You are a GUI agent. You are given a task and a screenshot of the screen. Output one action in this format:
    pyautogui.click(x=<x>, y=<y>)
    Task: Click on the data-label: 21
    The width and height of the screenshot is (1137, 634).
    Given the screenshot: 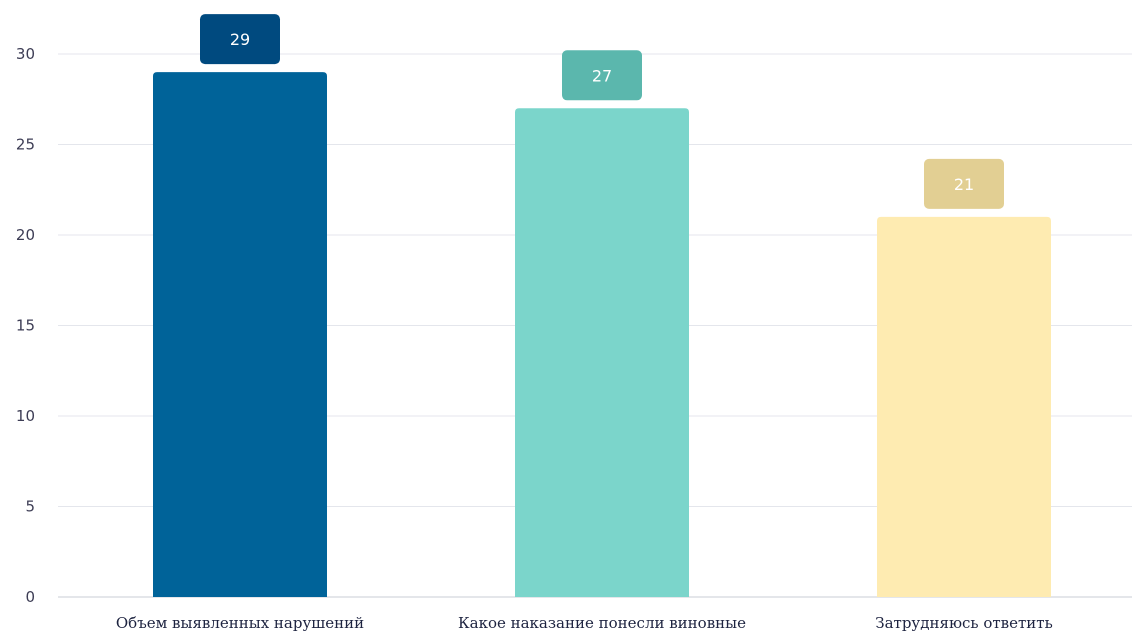 What is the action you would take?
    pyautogui.click(x=964, y=184)
    